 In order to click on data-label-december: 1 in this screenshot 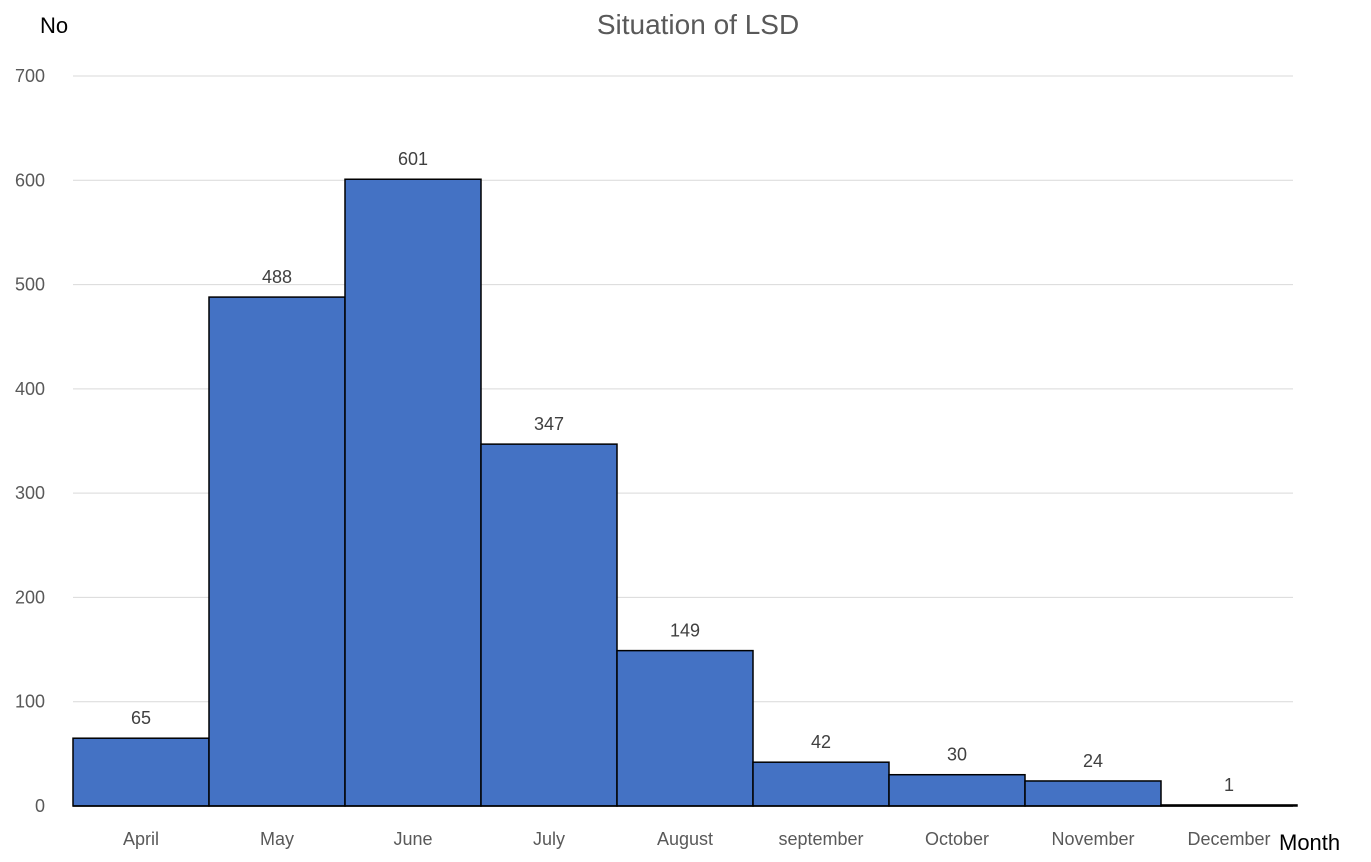, I will do `click(1229, 785)`.